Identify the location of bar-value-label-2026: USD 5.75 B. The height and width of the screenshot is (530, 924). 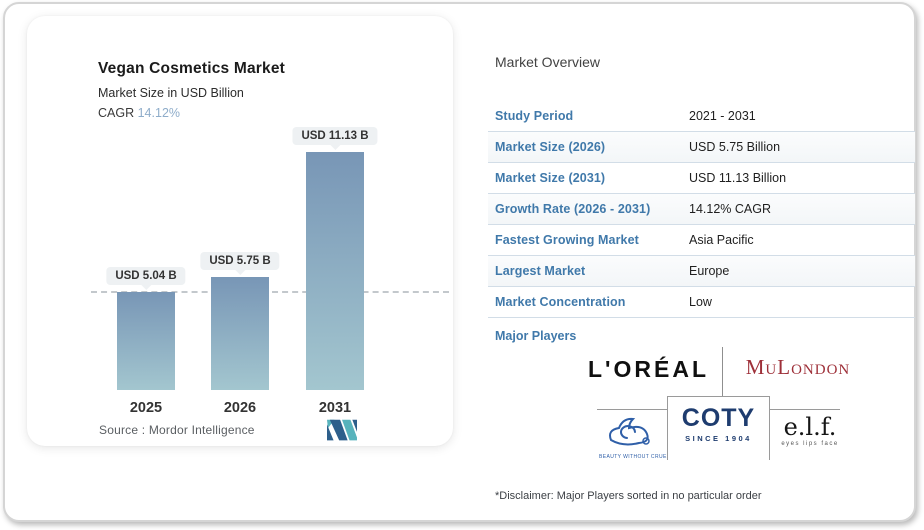
(240, 261).